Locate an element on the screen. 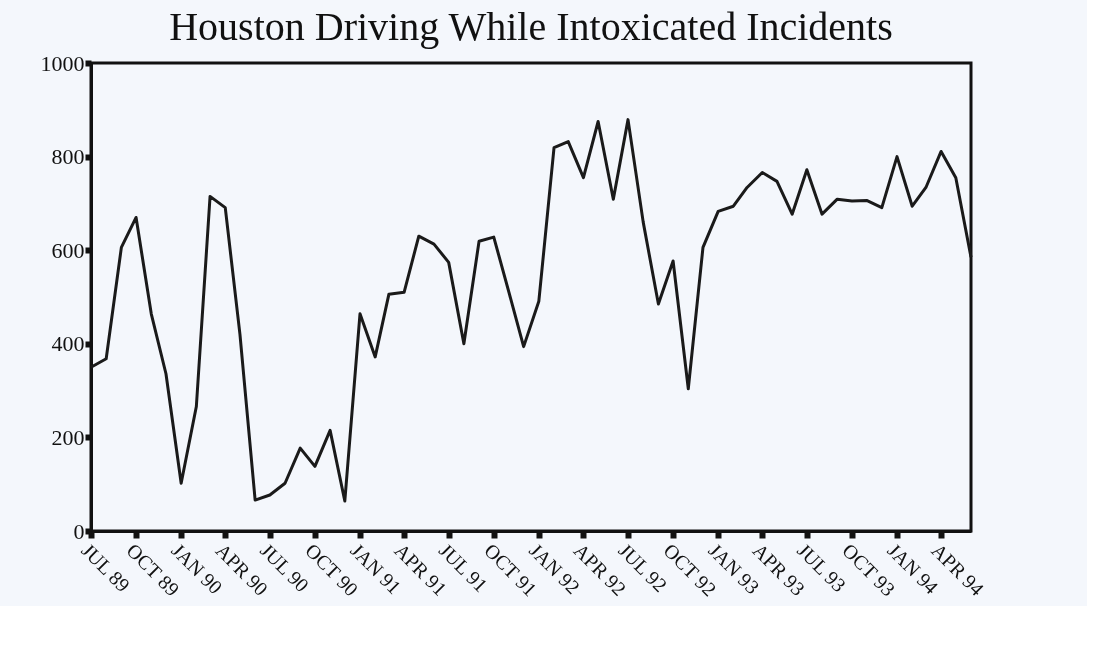 This screenshot has height=671, width=1106. y-tick-label: 1000 is located at coordinates (62, 63).